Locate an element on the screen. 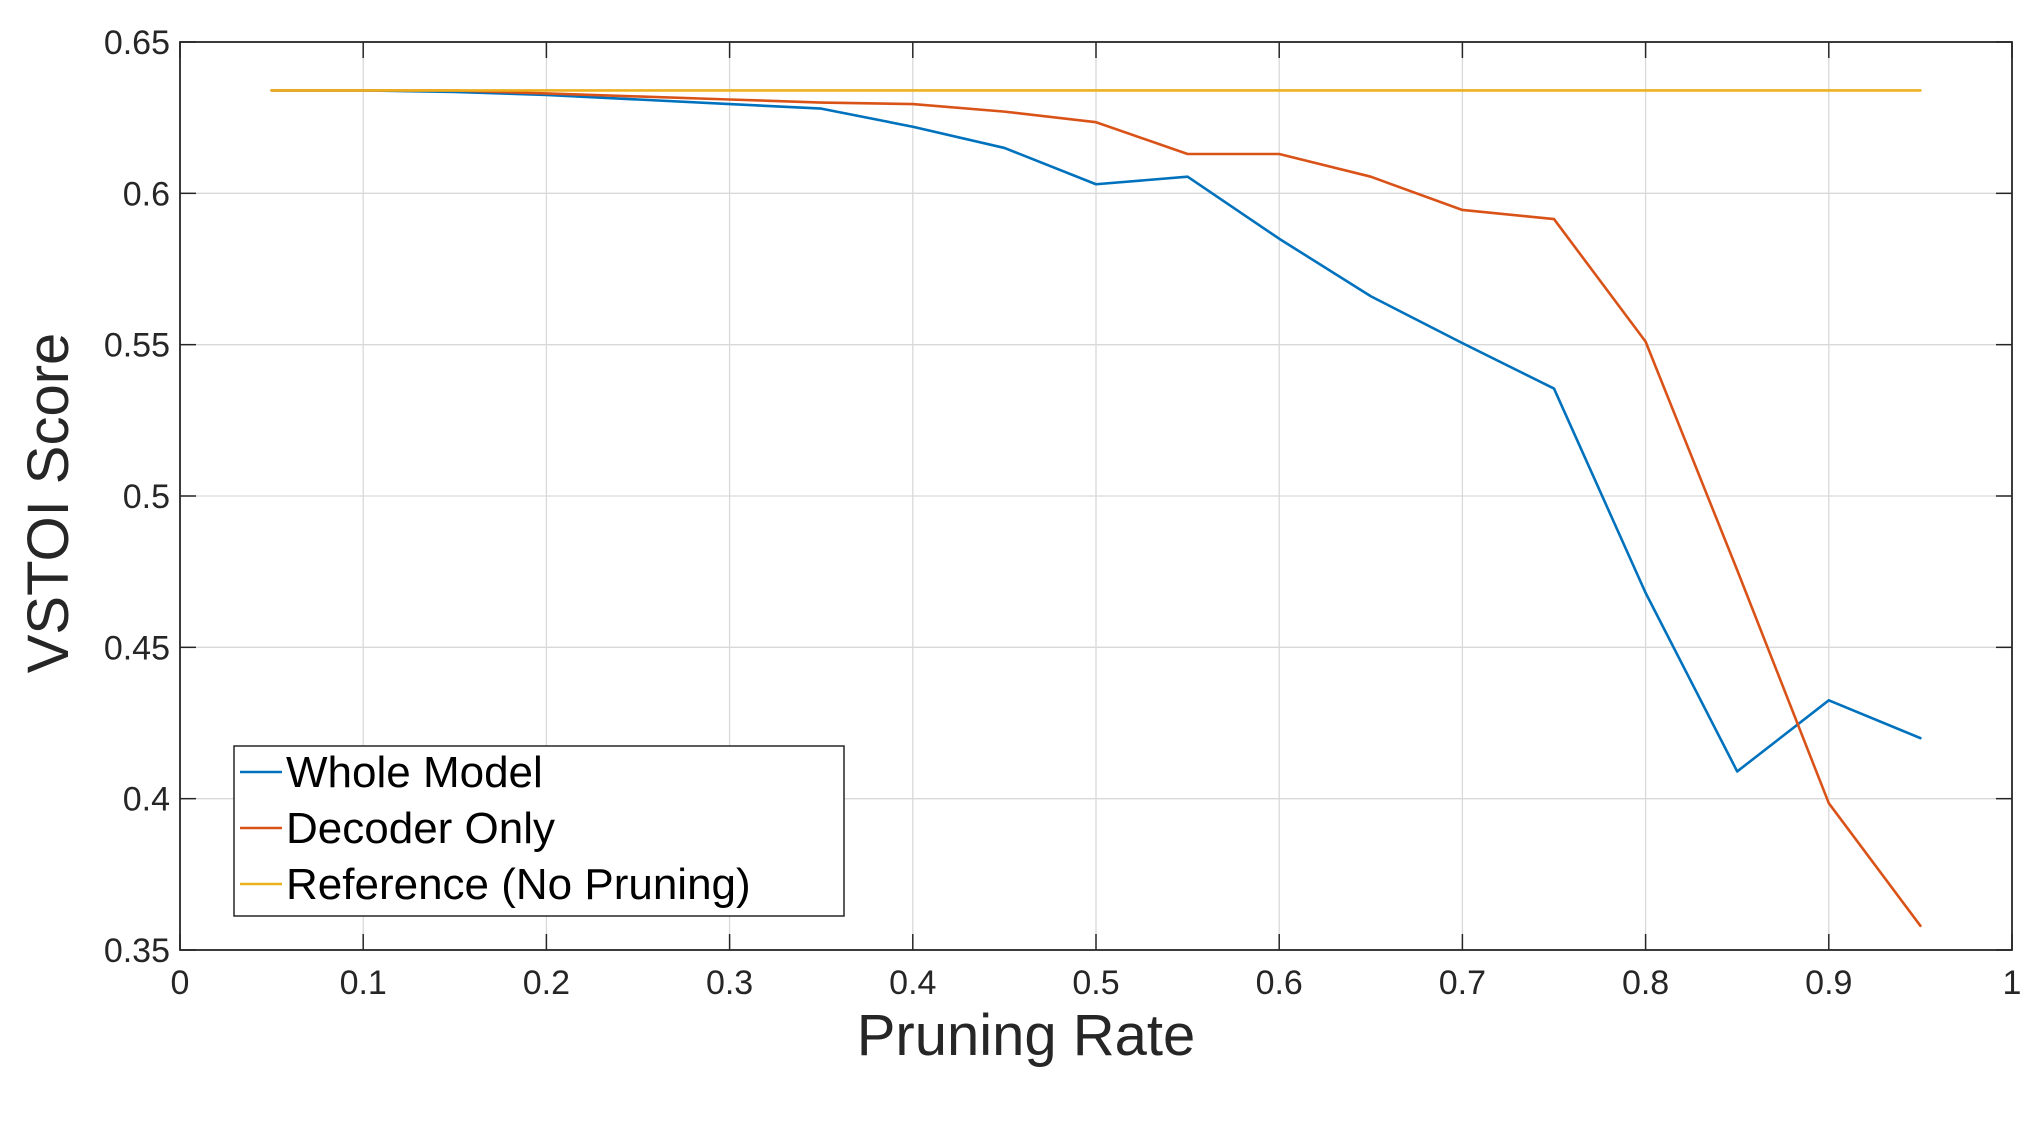 The image size is (2040, 1148). x-tick-label: 0 is located at coordinates (180, 983).